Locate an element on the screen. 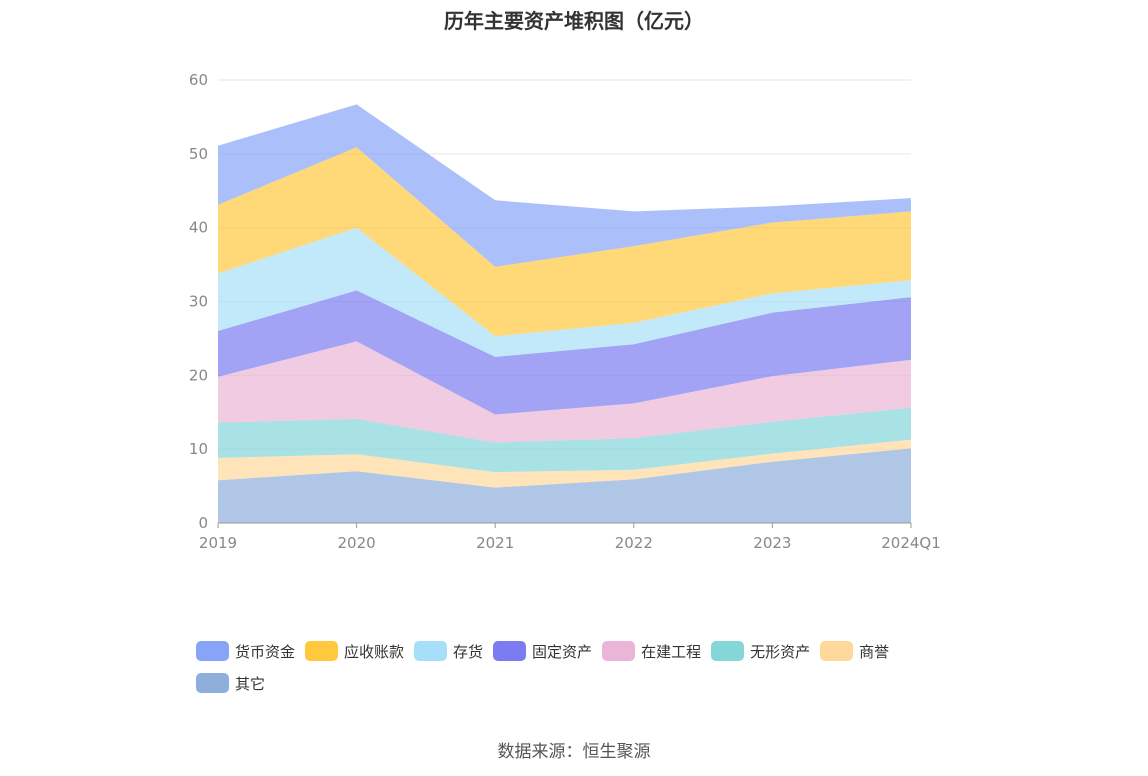 The height and width of the screenshot is (776, 1148). area-在建工程 is located at coordinates (564, 392).